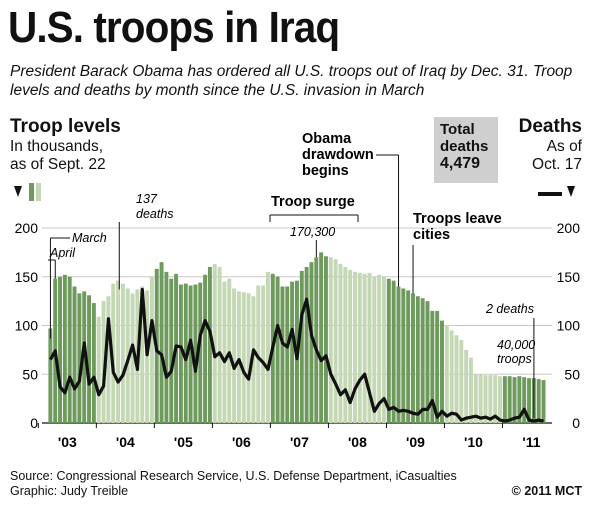 The width and height of the screenshot is (590, 505). Describe the element at coordinates (338, 155) in the screenshot. I see `annotation-obama-2: drawdown` at that location.